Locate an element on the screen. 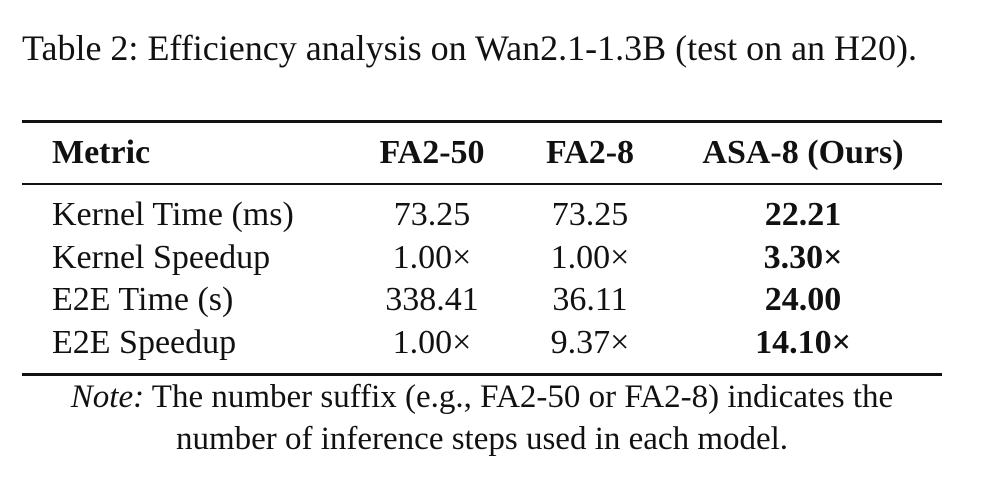  top-rule is located at coordinates (482, 121).